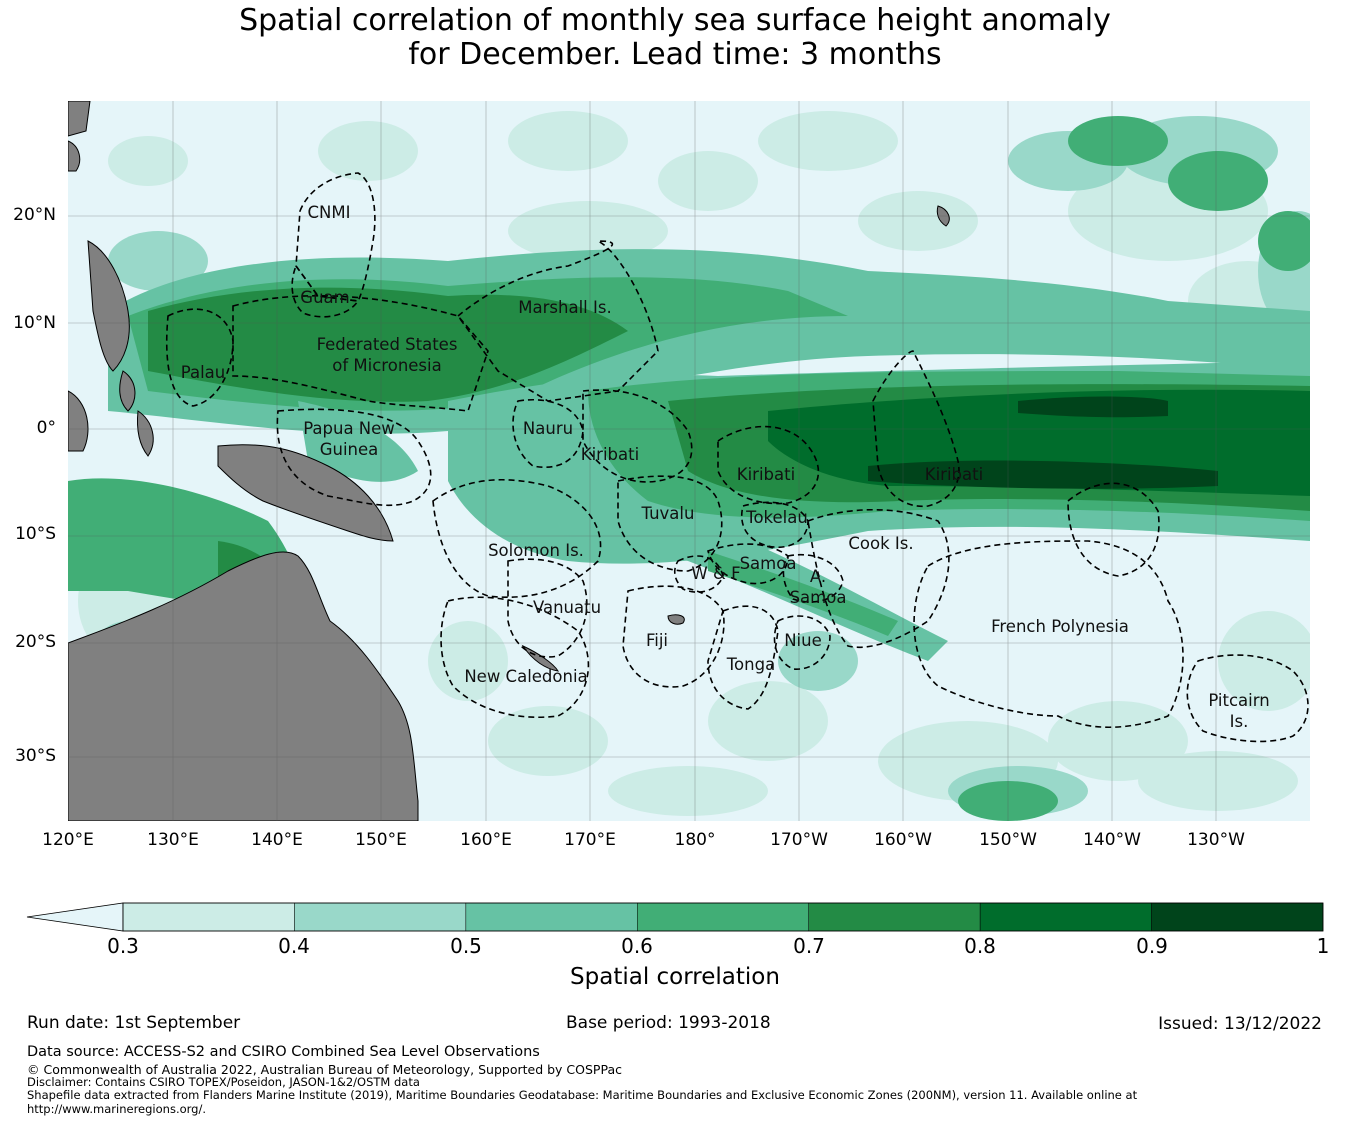 The height and width of the screenshot is (1125, 1350). Describe the element at coordinates (79, 119) in the screenshot. I see `new-zealand-tip` at that location.